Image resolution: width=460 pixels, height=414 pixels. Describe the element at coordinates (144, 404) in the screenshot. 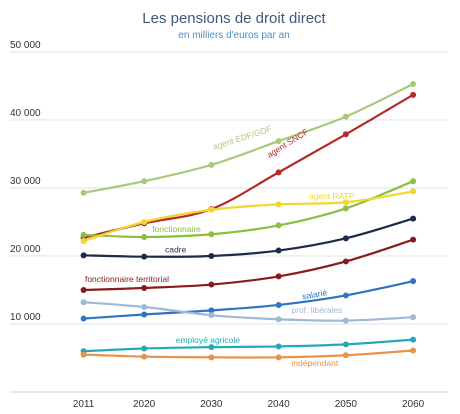

I see `x-tick-label: 2020` at that location.